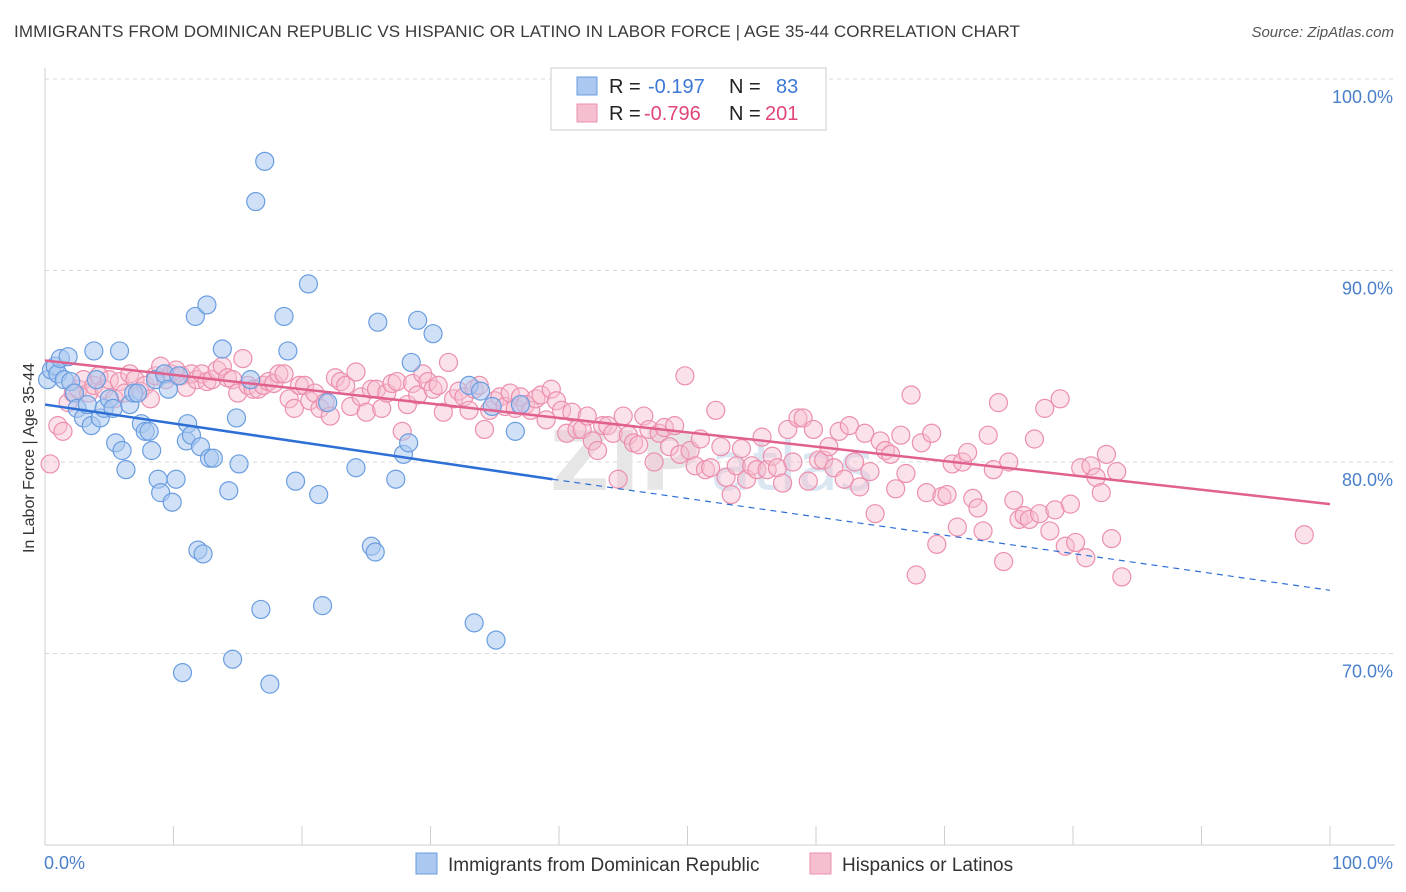  What do you see at coordinates (298, 442) in the screenshot?
I see `trend-line-dominican` at bounding box center [298, 442].